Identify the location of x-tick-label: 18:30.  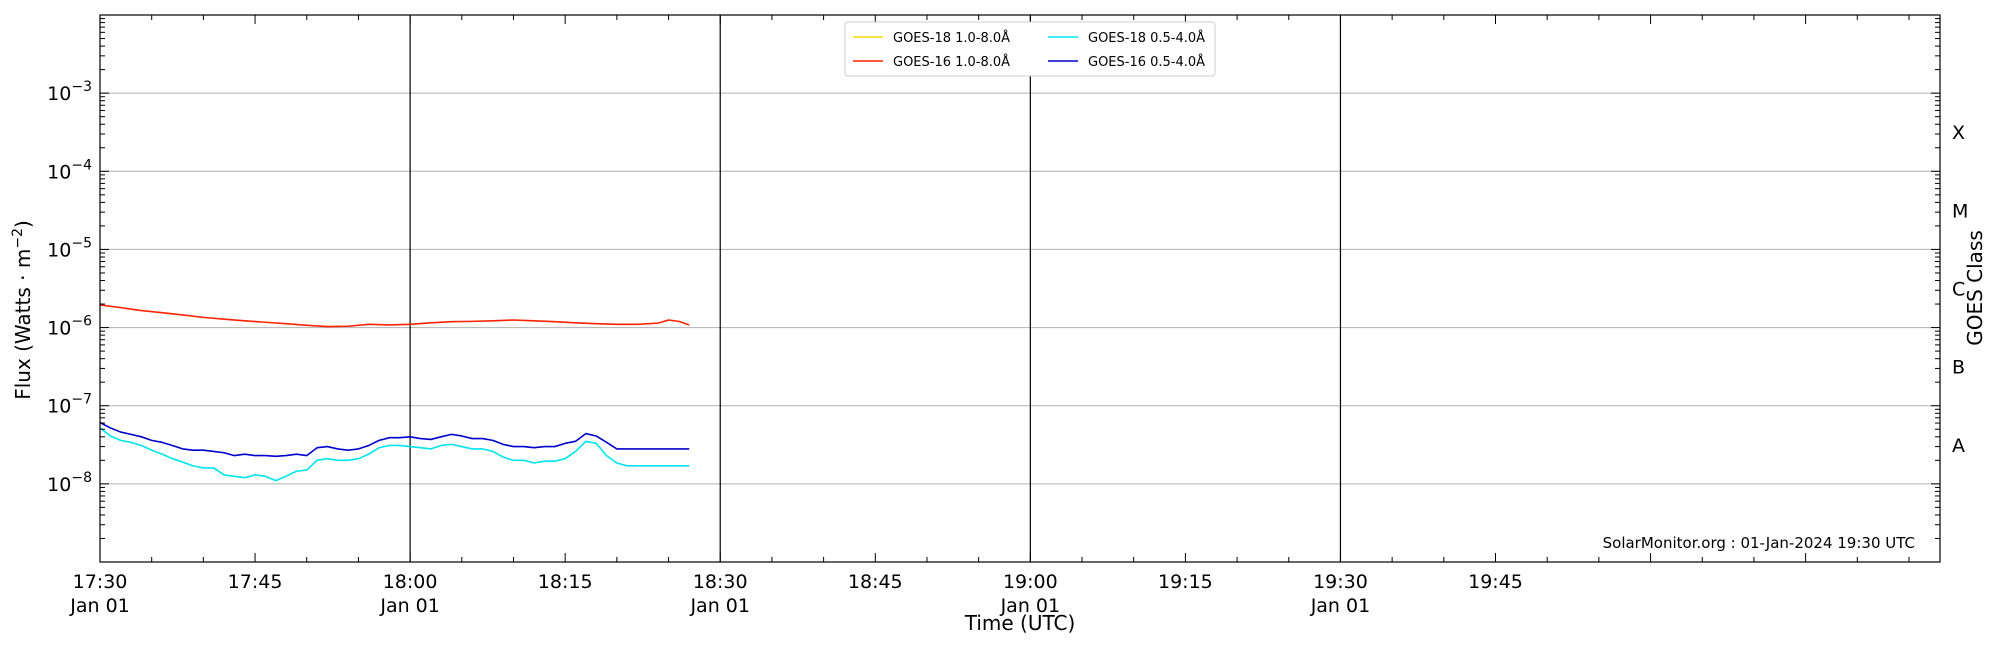
(720, 582).